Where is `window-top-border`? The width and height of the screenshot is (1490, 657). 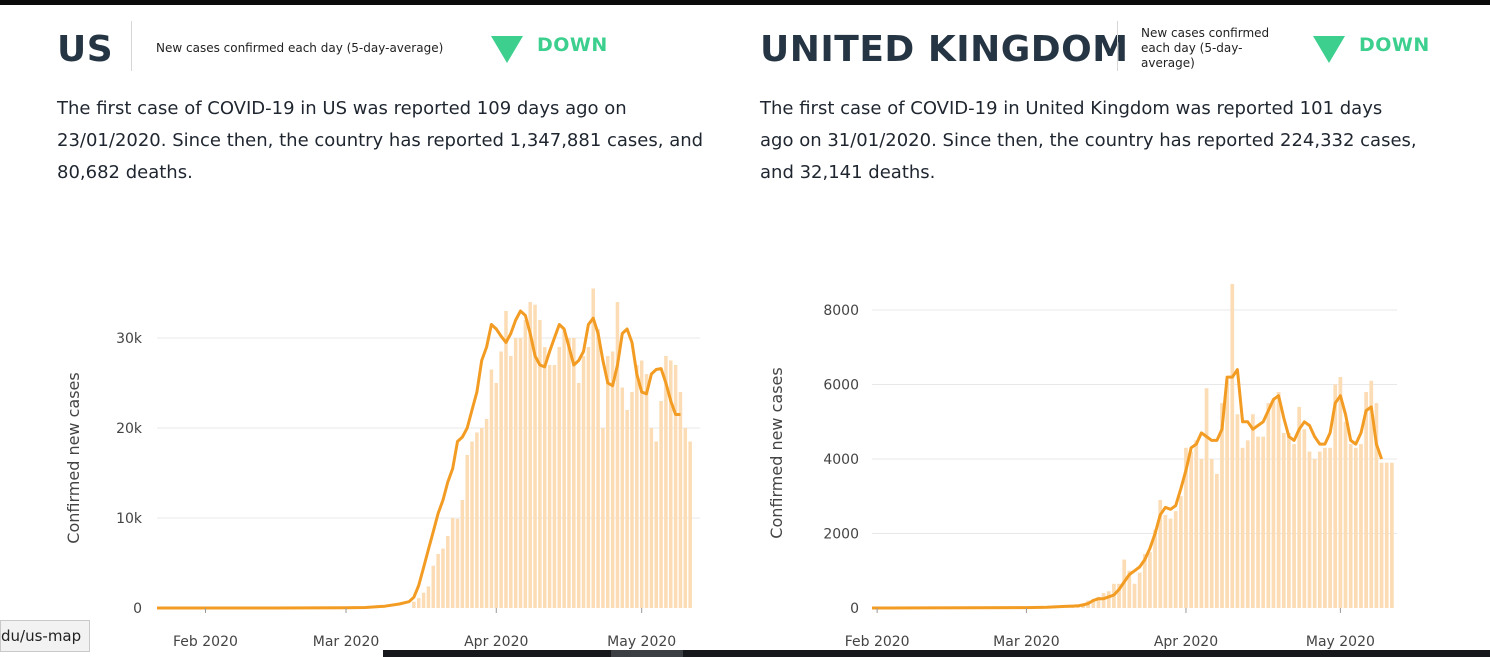 window-top-border is located at coordinates (745, 2).